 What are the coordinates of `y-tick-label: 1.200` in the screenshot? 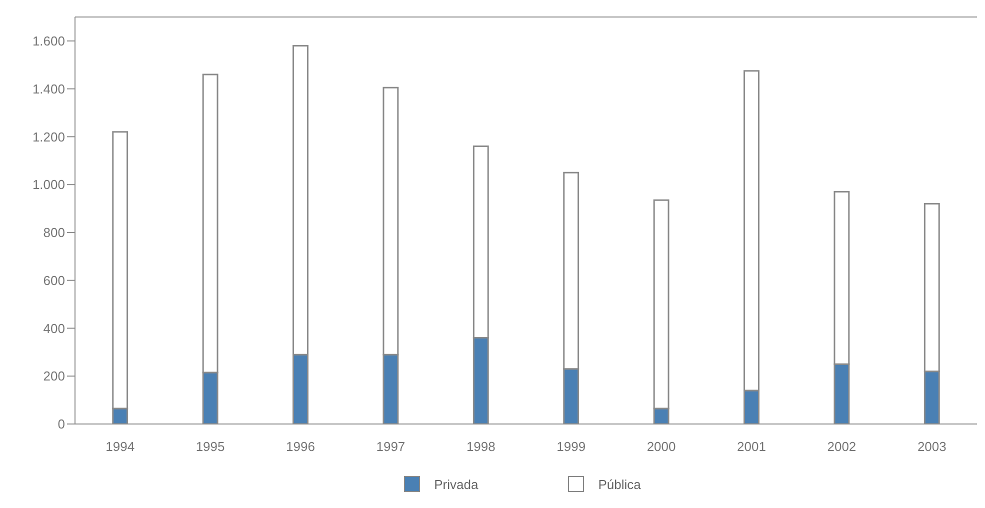 It's located at (48, 136).